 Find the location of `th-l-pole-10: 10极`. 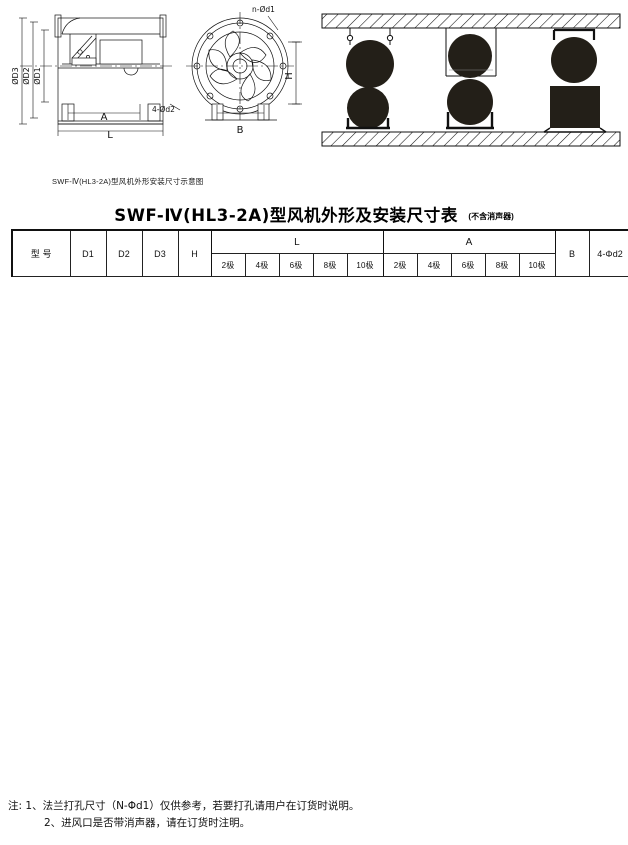

th-l-pole-10: 10极 is located at coordinates (365, 265).